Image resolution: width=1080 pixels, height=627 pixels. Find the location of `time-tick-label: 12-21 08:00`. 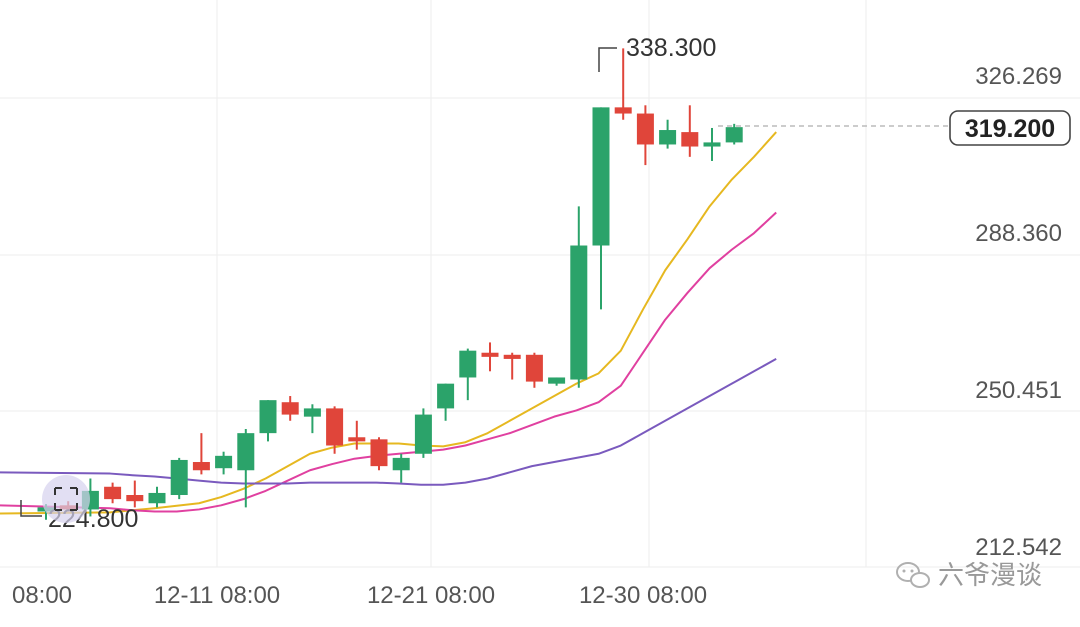

time-tick-label: 12-21 08:00 is located at coordinates (431, 595).